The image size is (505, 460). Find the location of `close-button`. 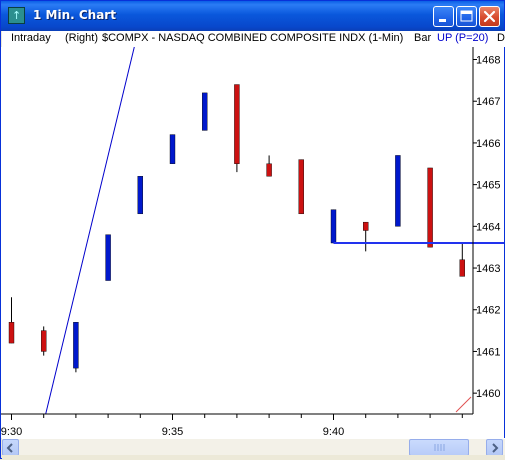

close-button is located at coordinates (489, 16).